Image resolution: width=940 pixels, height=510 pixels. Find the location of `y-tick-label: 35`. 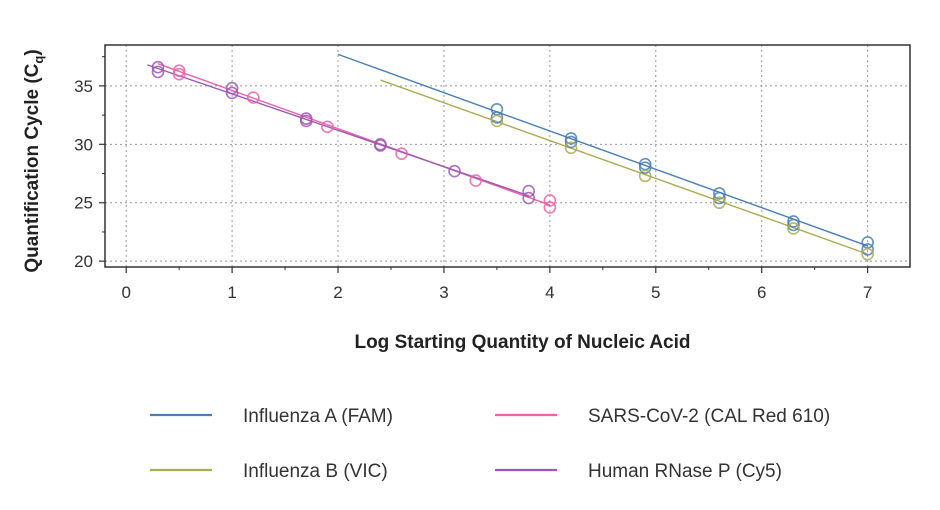

y-tick-label: 35 is located at coordinates (83, 86).